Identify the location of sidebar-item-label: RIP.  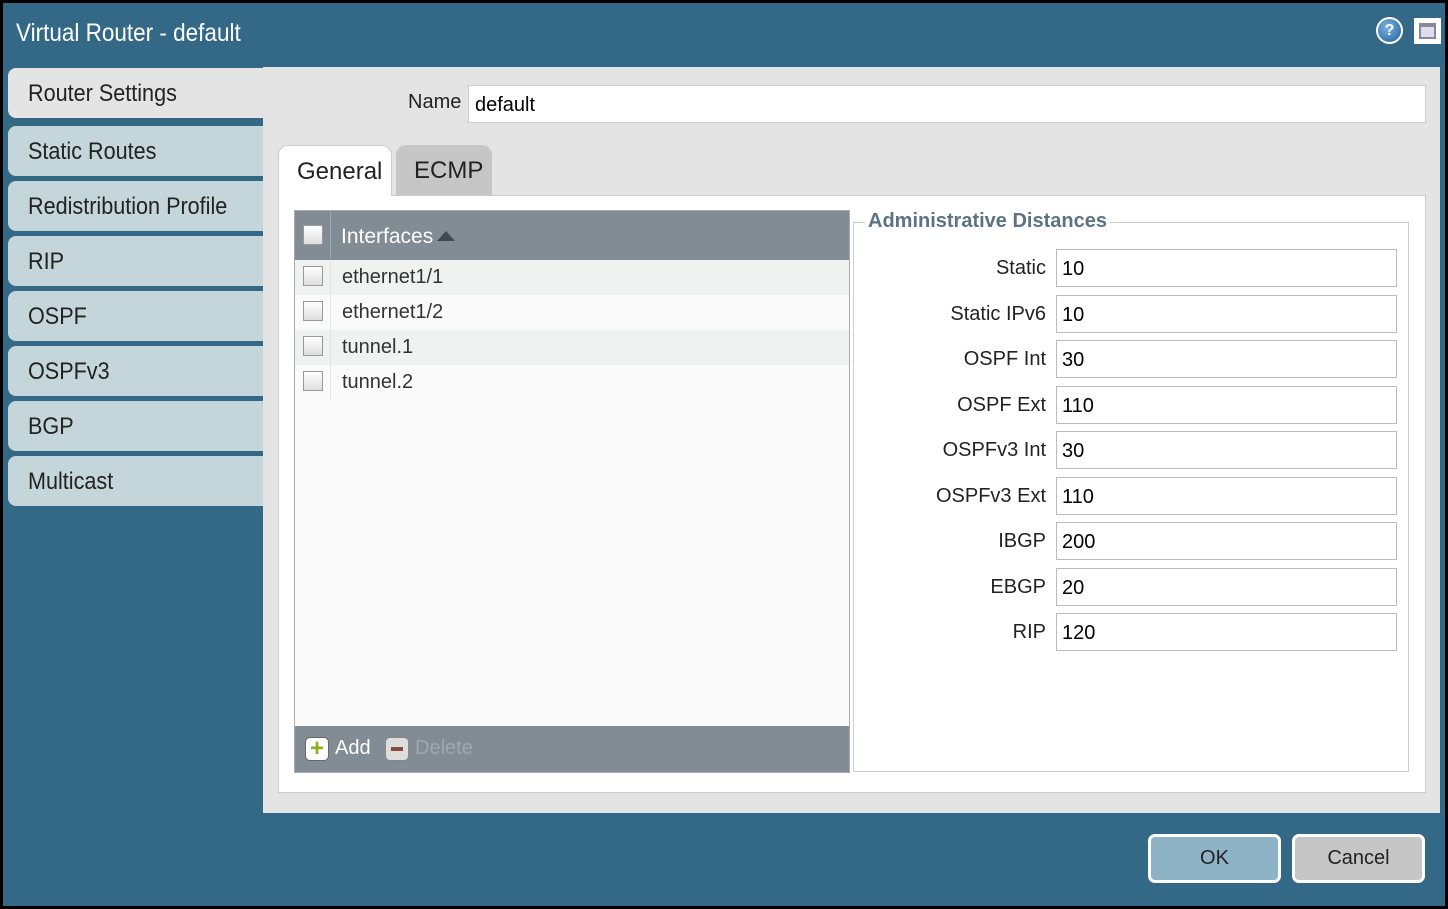
(46, 261).